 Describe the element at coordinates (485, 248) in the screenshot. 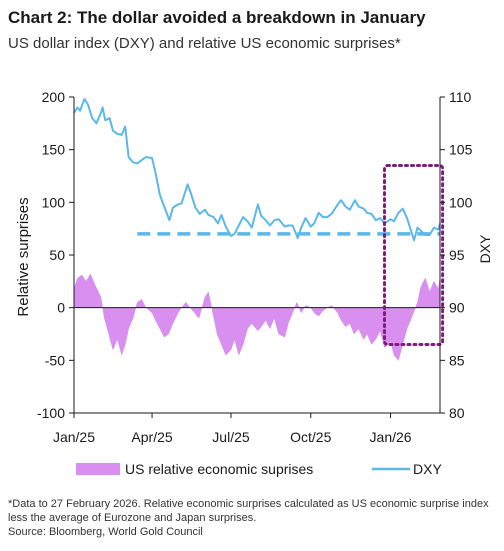

I see `y-right-axis-label: DXY` at that location.